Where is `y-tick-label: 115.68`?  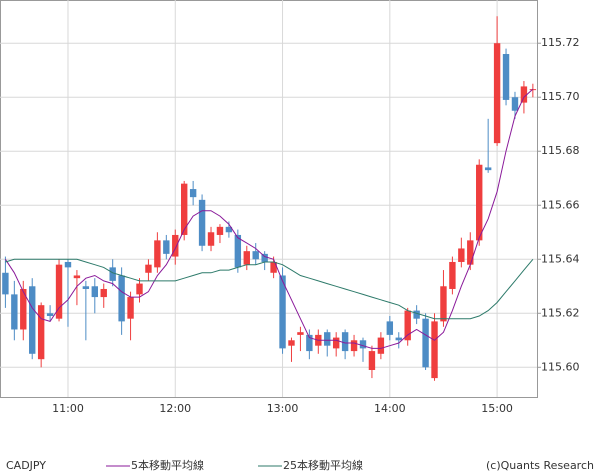
y-tick-label: 115.68 is located at coordinates (560, 150).